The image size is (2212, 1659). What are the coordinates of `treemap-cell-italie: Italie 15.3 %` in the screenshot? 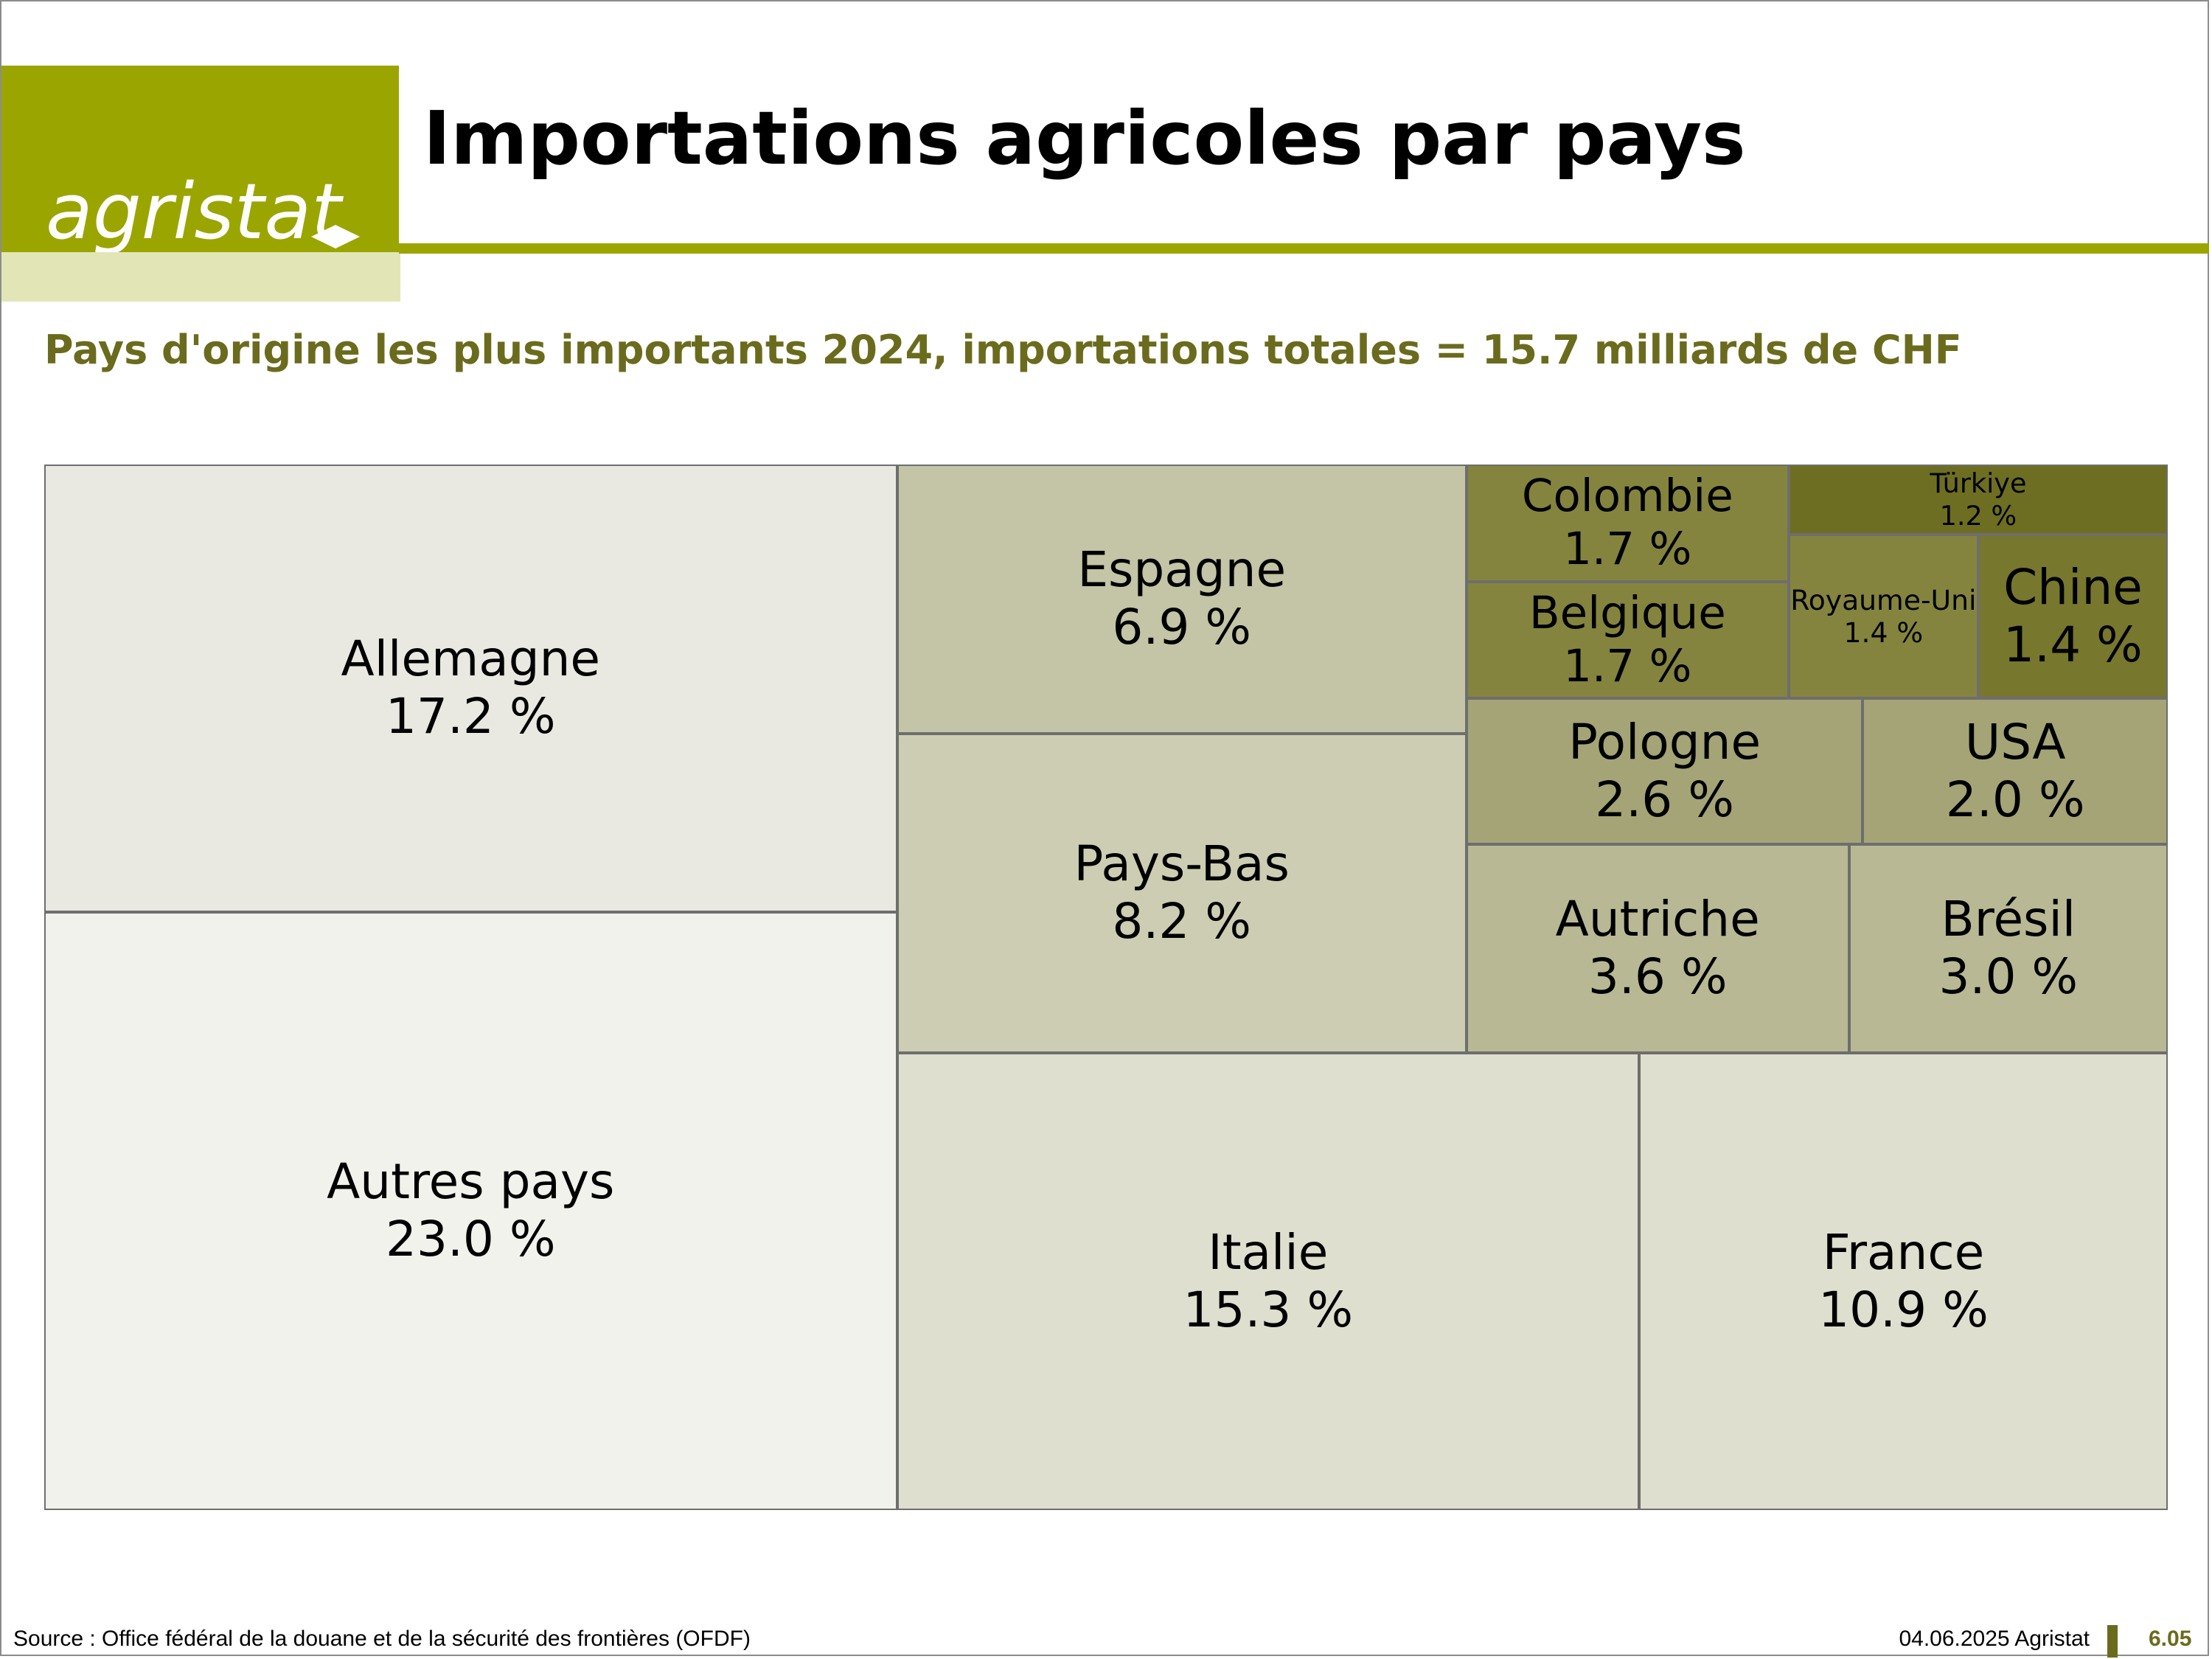 It's located at (1268, 1281).